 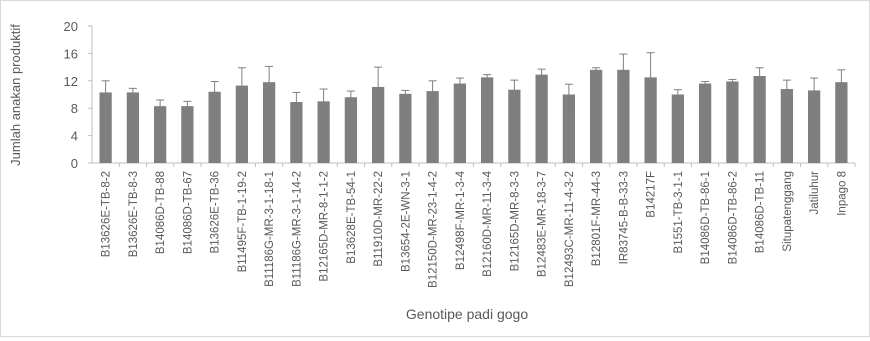 I want to click on x-tick-label: B12493C-MR-11-4-3-2, so click(x=570, y=229).